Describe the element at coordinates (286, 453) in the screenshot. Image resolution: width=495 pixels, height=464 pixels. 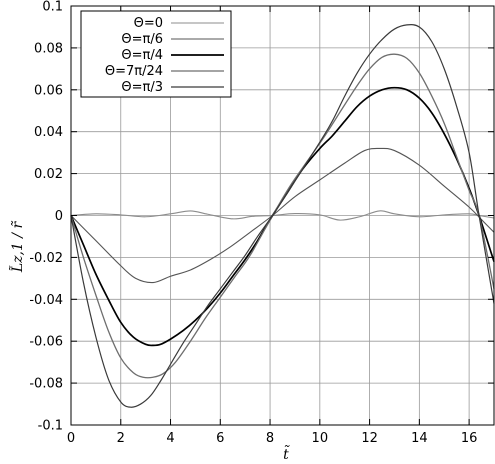
I see `x-axis-label: t̃` at that location.